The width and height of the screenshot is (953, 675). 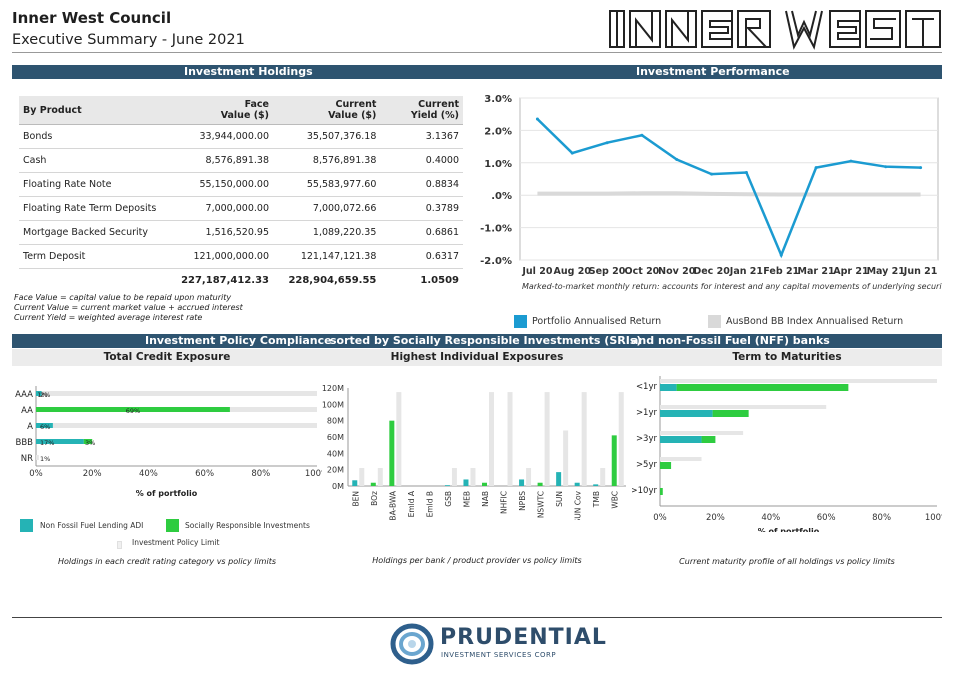 I want to click on bar-label-nff: 1%, so click(x=45, y=459).